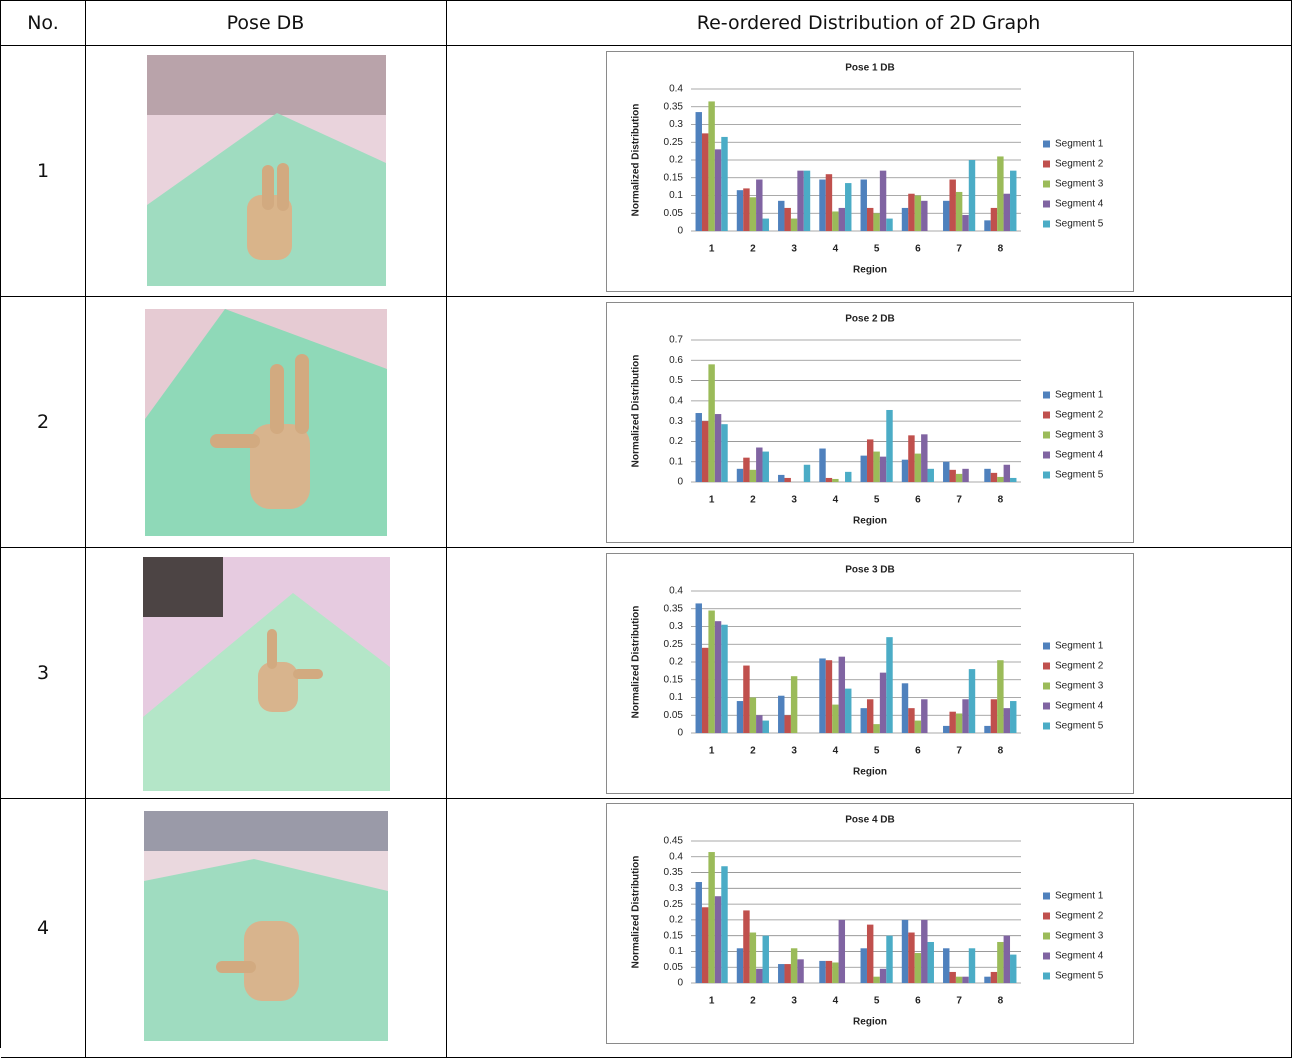 This screenshot has width=1292, height=1058. I want to click on legend-label: Segment 1, so click(1079, 646).